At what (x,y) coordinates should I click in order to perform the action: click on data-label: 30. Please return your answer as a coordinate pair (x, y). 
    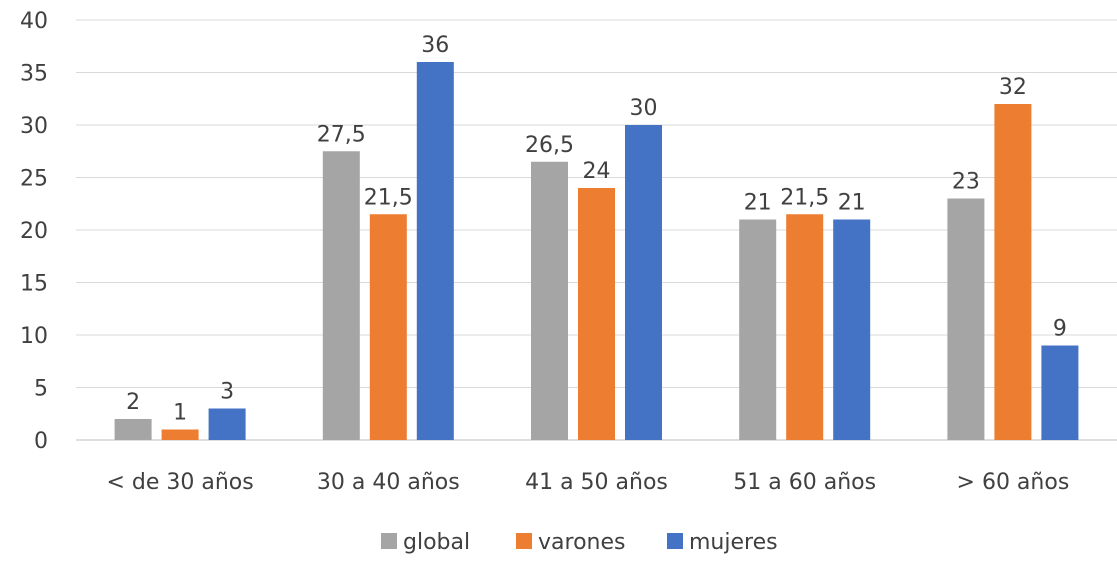
    Looking at the image, I should click on (644, 108).